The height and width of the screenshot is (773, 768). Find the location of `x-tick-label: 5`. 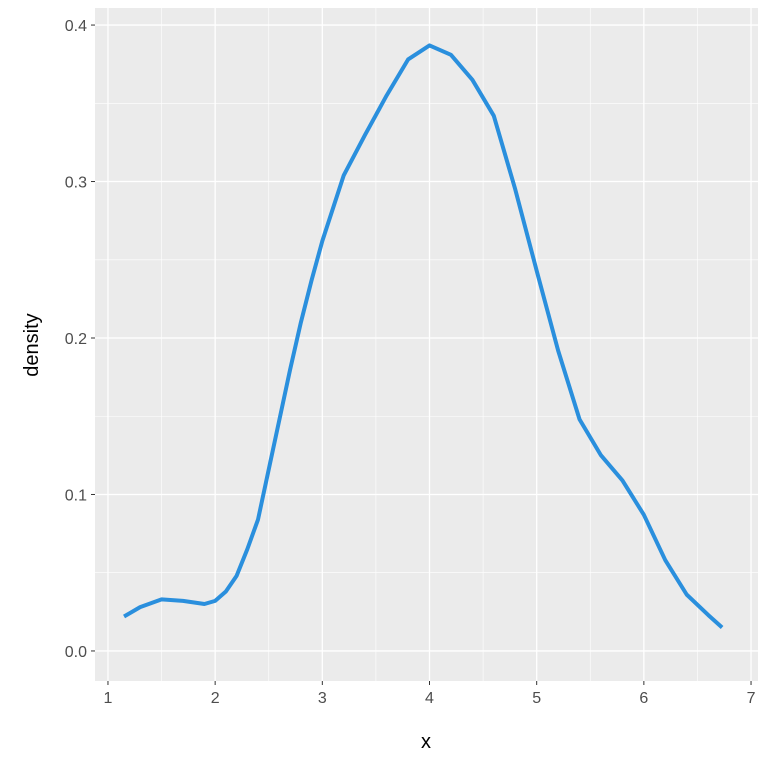

x-tick-label: 5 is located at coordinates (536, 698).